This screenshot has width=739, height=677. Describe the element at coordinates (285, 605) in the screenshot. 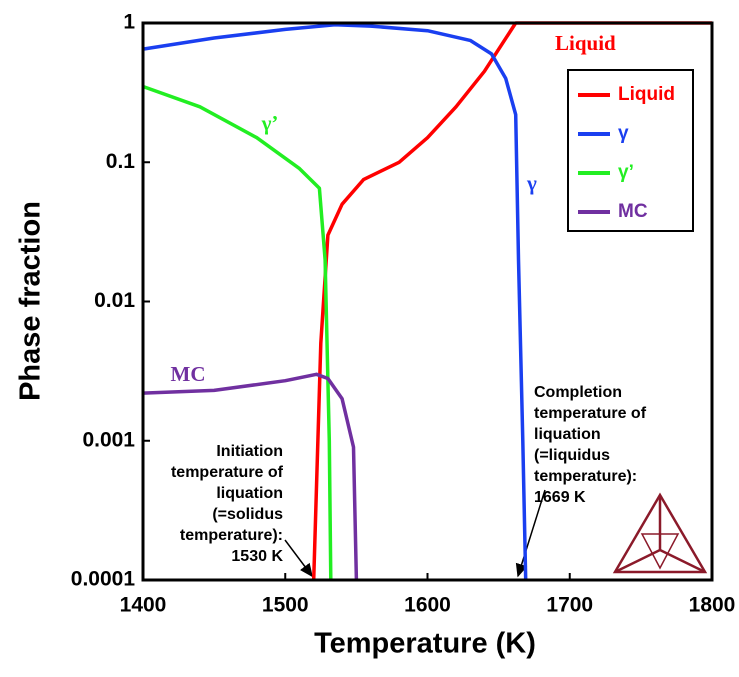

I see `x-tick-label: 1500` at that location.